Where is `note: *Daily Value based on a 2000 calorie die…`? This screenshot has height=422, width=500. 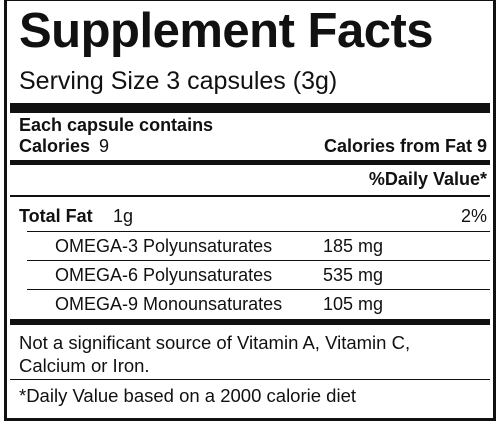 note: *Daily Value based on a 2000 calorie die… is located at coordinates (187, 395).